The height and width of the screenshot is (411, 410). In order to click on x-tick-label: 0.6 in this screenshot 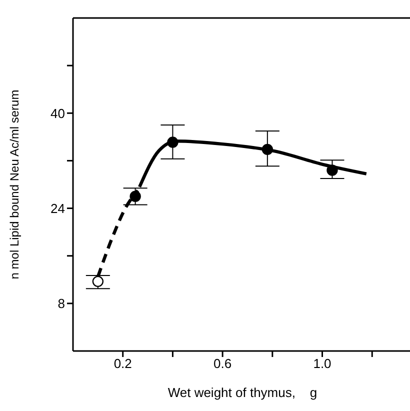, I will do `click(223, 364)`.